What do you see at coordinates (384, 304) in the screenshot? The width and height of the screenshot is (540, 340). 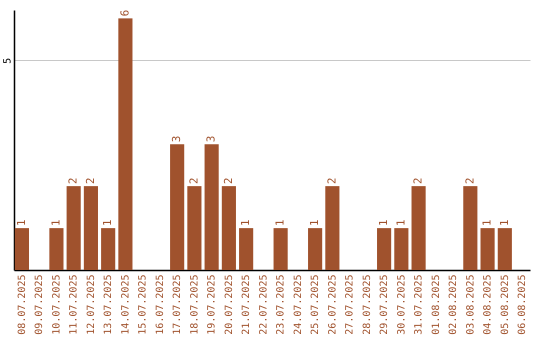 I see `x-tick-label: 29.07.2025` at bounding box center [384, 304].